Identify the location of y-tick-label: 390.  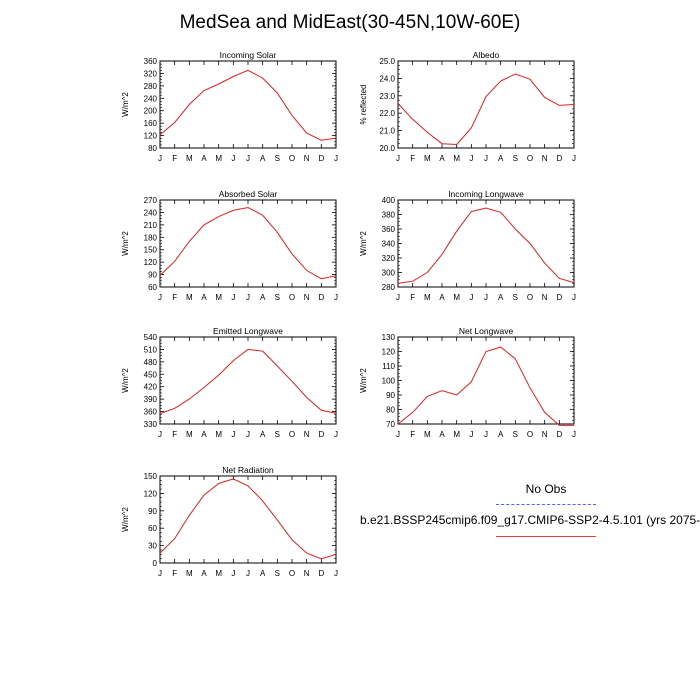
(151, 399).